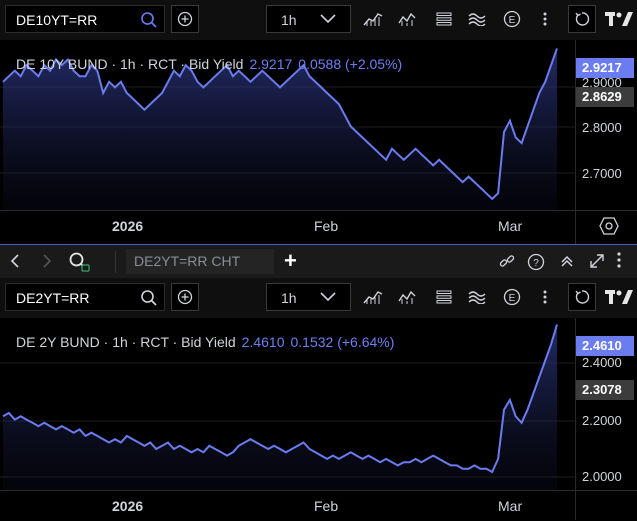  Describe the element at coordinates (271, 64) in the screenshot. I see `legend-last: 2.9217` at that location.